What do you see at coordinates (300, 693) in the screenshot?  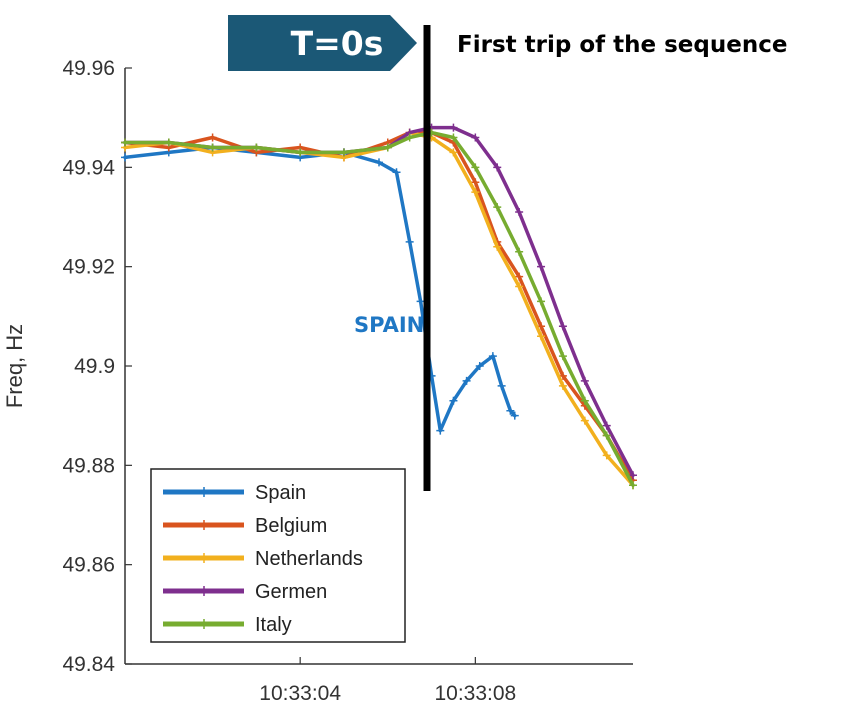 I see `x-tick-label: 10:33:04` at bounding box center [300, 693].